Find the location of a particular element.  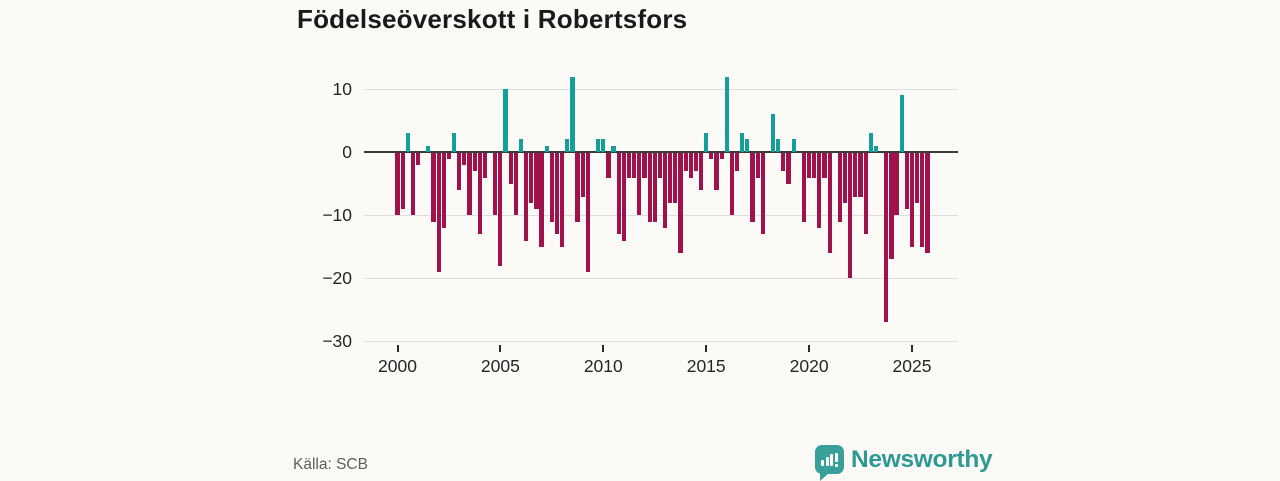

x-axis-label: 2025 is located at coordinates (912, 366).